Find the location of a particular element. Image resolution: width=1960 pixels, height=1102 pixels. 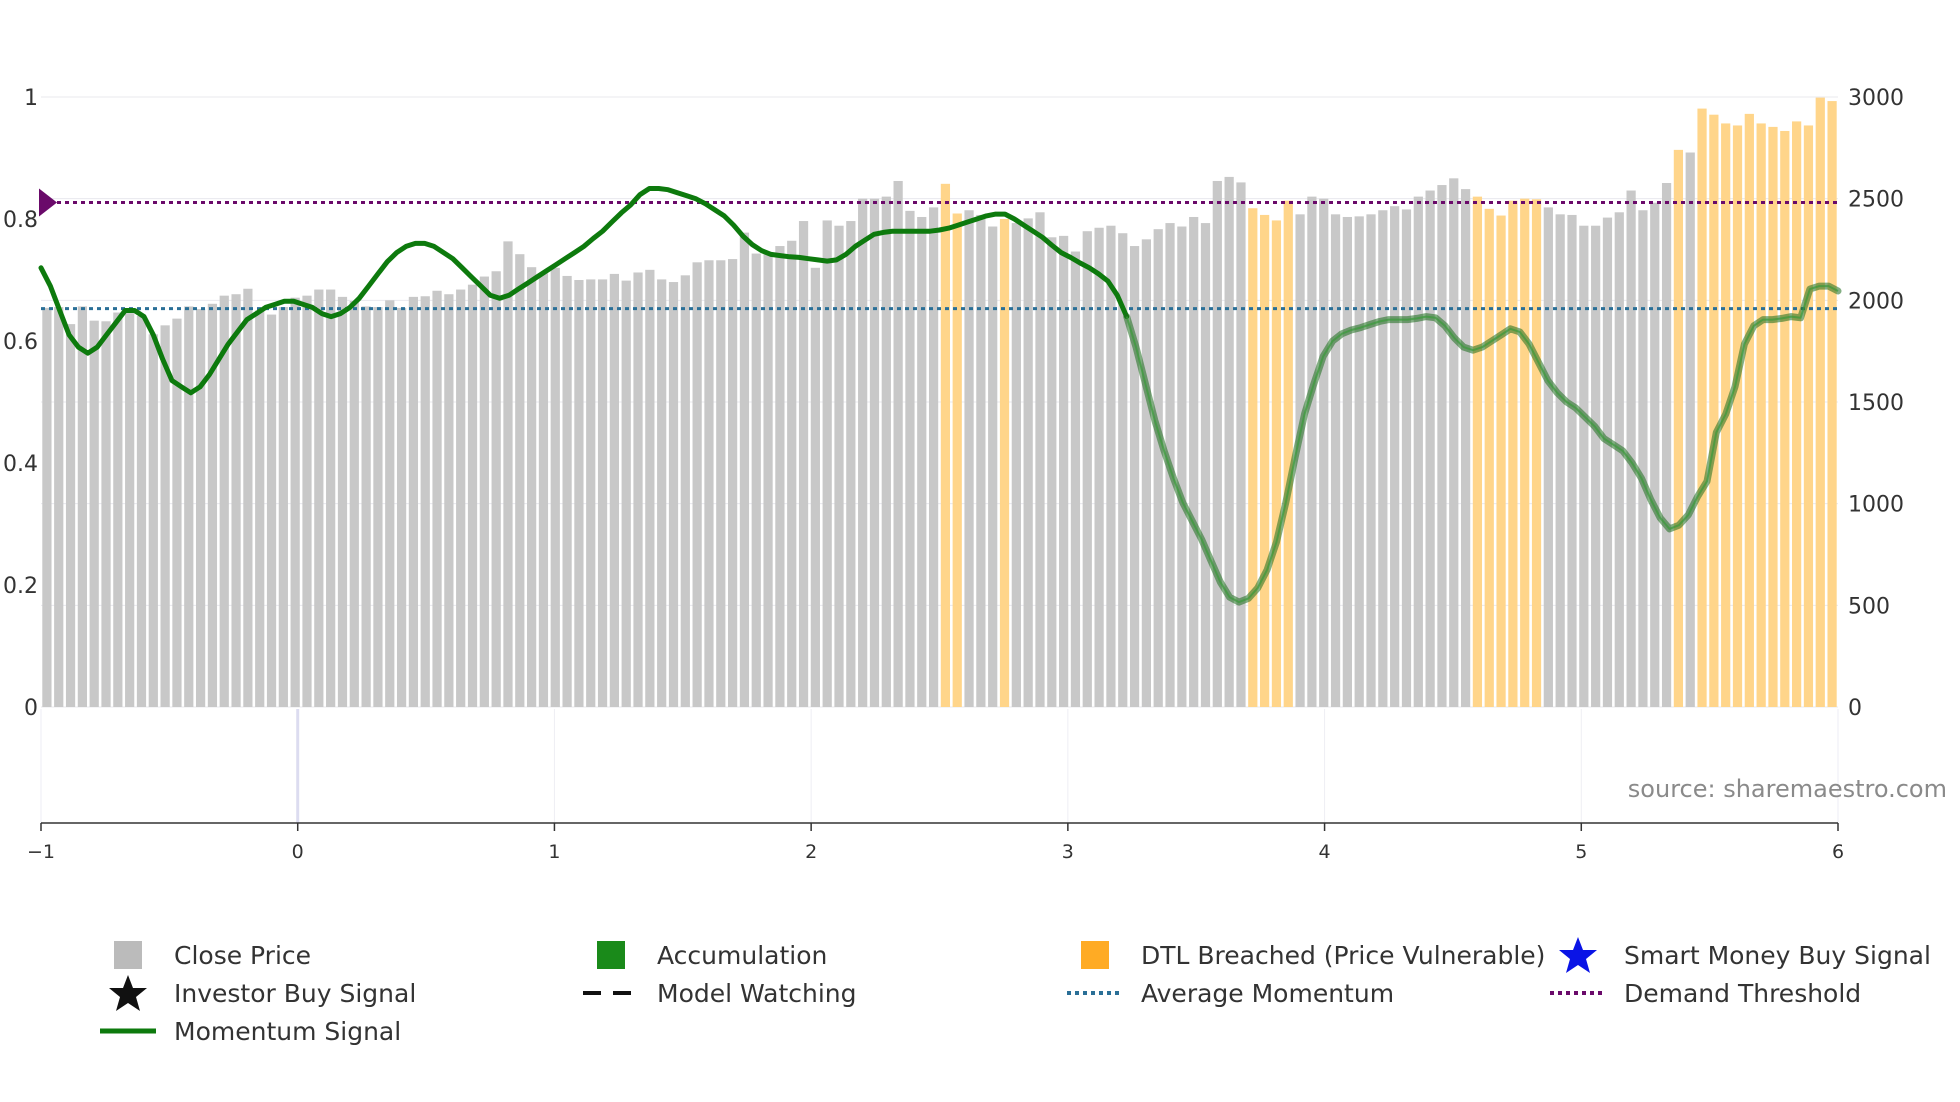

x-tick-label: 4 is located at coordinates (1325, 852).